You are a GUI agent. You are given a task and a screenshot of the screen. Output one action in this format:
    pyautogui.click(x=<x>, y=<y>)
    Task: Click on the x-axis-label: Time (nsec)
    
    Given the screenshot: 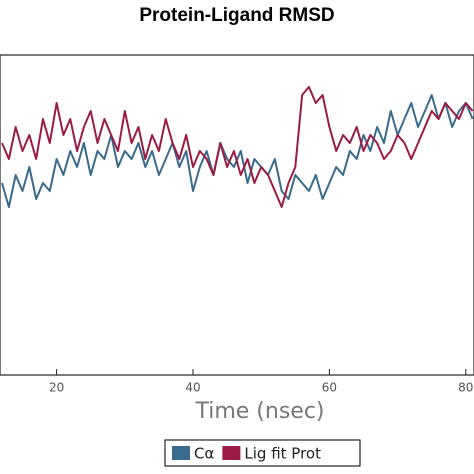 What is the action you would take?
    pyautogui.click(x=259, y=411)
    